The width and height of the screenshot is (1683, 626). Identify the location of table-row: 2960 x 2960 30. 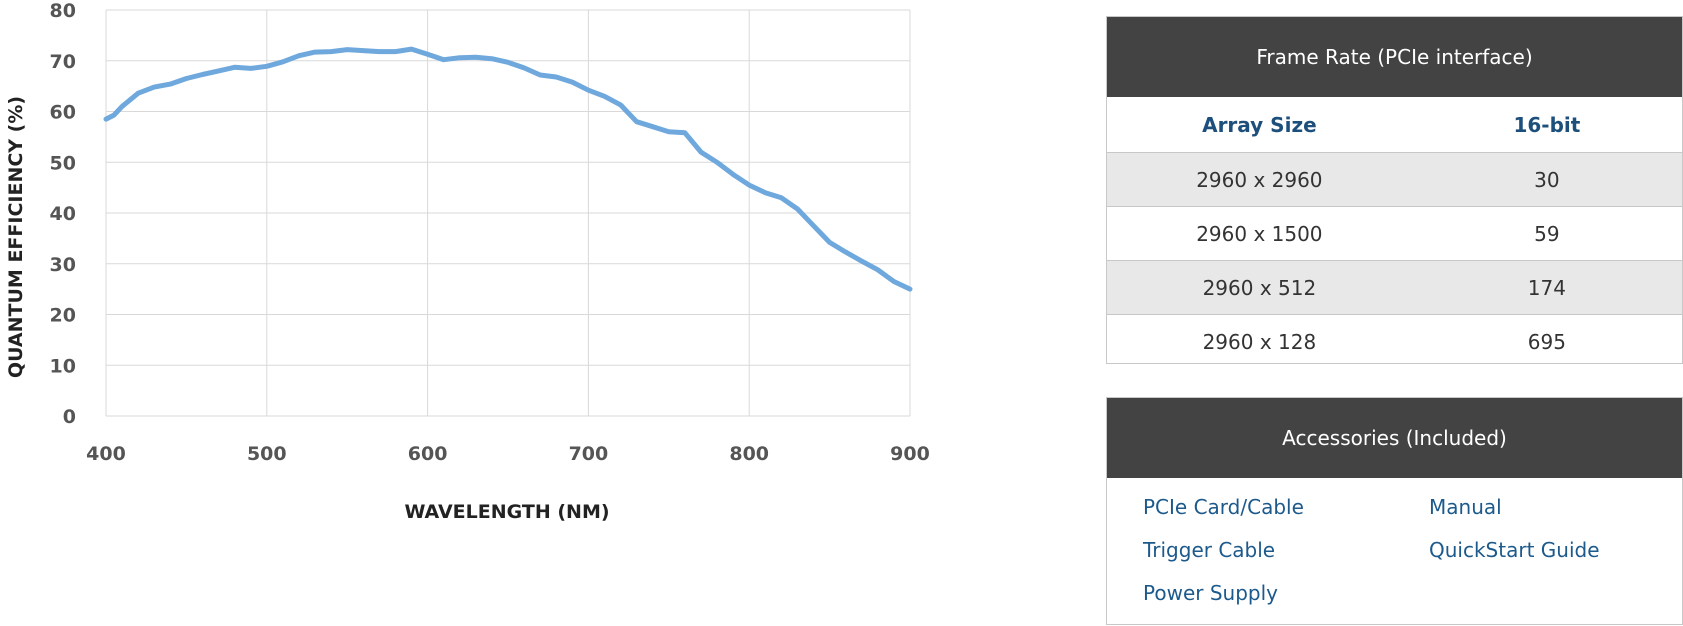
(1394, 179).